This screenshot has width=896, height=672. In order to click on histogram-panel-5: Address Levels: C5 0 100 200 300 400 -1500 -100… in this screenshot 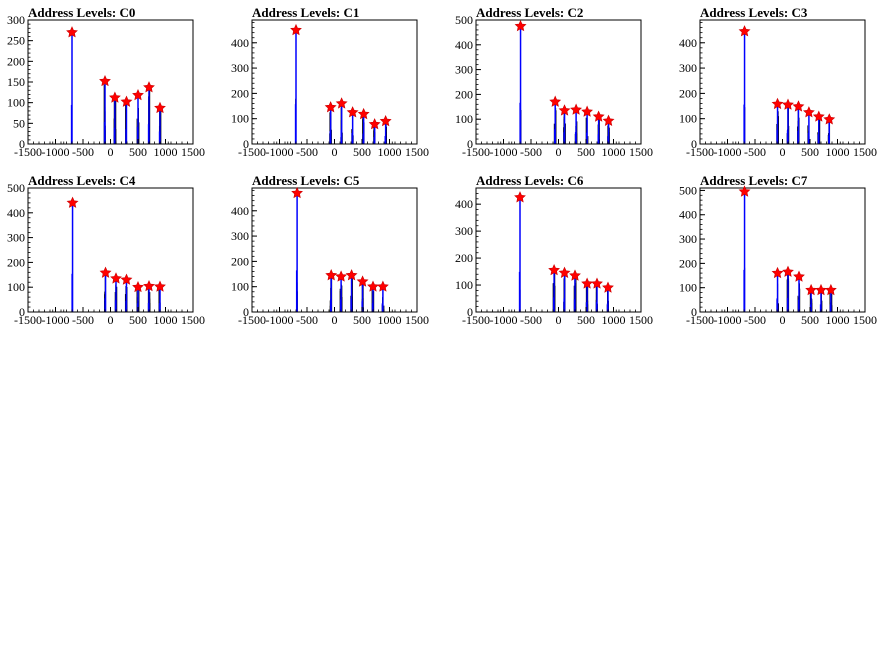, I will do `click(330, 250)`.